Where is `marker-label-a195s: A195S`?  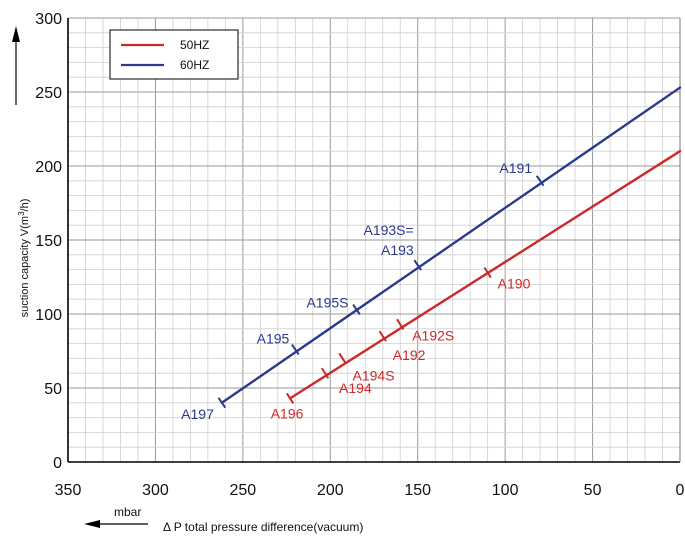 marker-label-a195s: A195S is located at coordinates (327, 303).